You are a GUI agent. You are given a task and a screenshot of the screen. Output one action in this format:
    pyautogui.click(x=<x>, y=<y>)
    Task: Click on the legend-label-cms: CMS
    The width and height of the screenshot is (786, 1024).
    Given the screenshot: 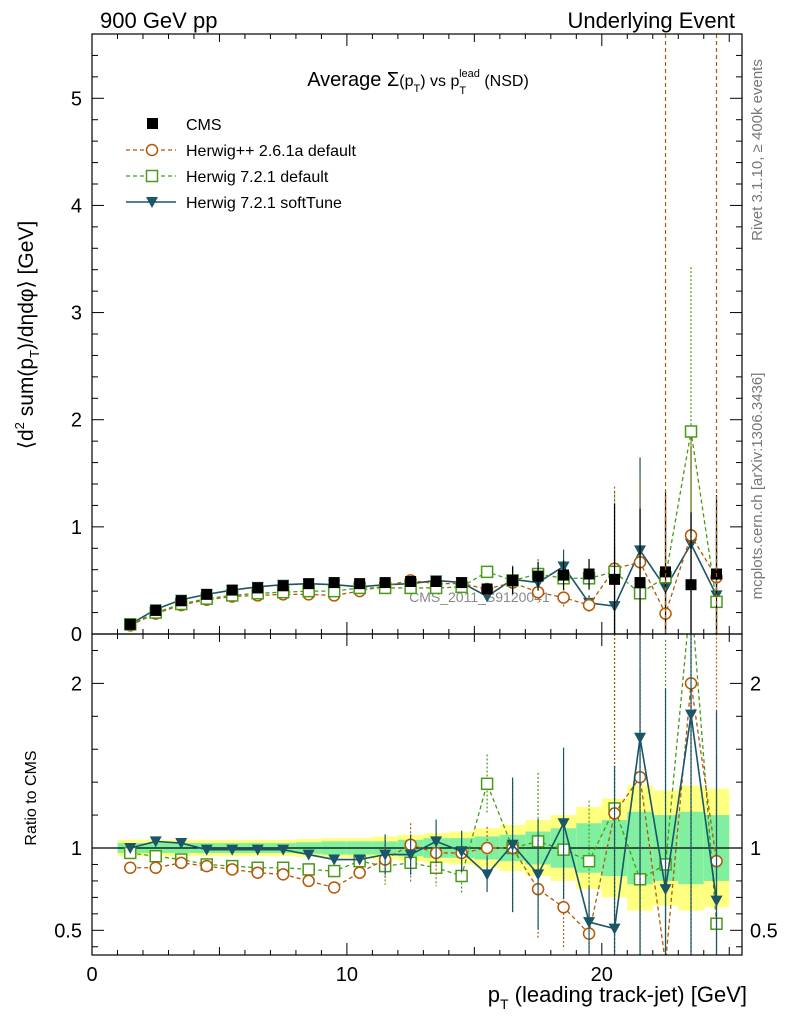 What is the action you would take?
    pyautogui.click(x=204, y=125)
    